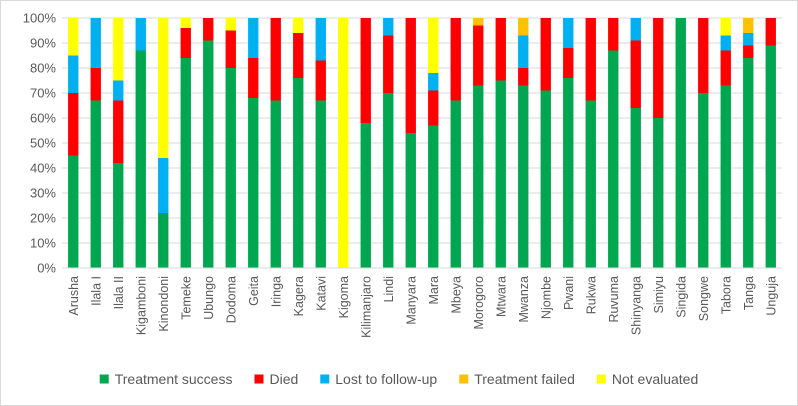 Image resolution: width=798 pixels, height=406 pixels. I want to click on x-tick-label: Temeke, so click(186, 298).